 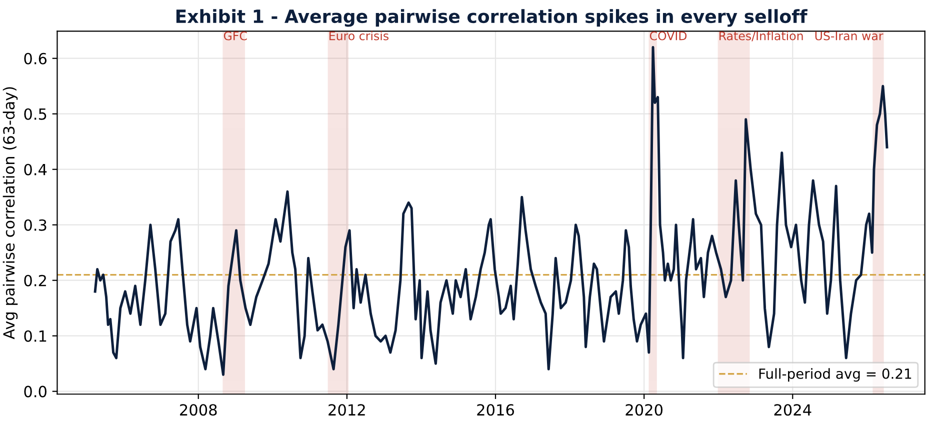 What do you see at coordinates (668, 35) in the screenshot?
I see `band-label: COVID` at bounding box center [668, 35].